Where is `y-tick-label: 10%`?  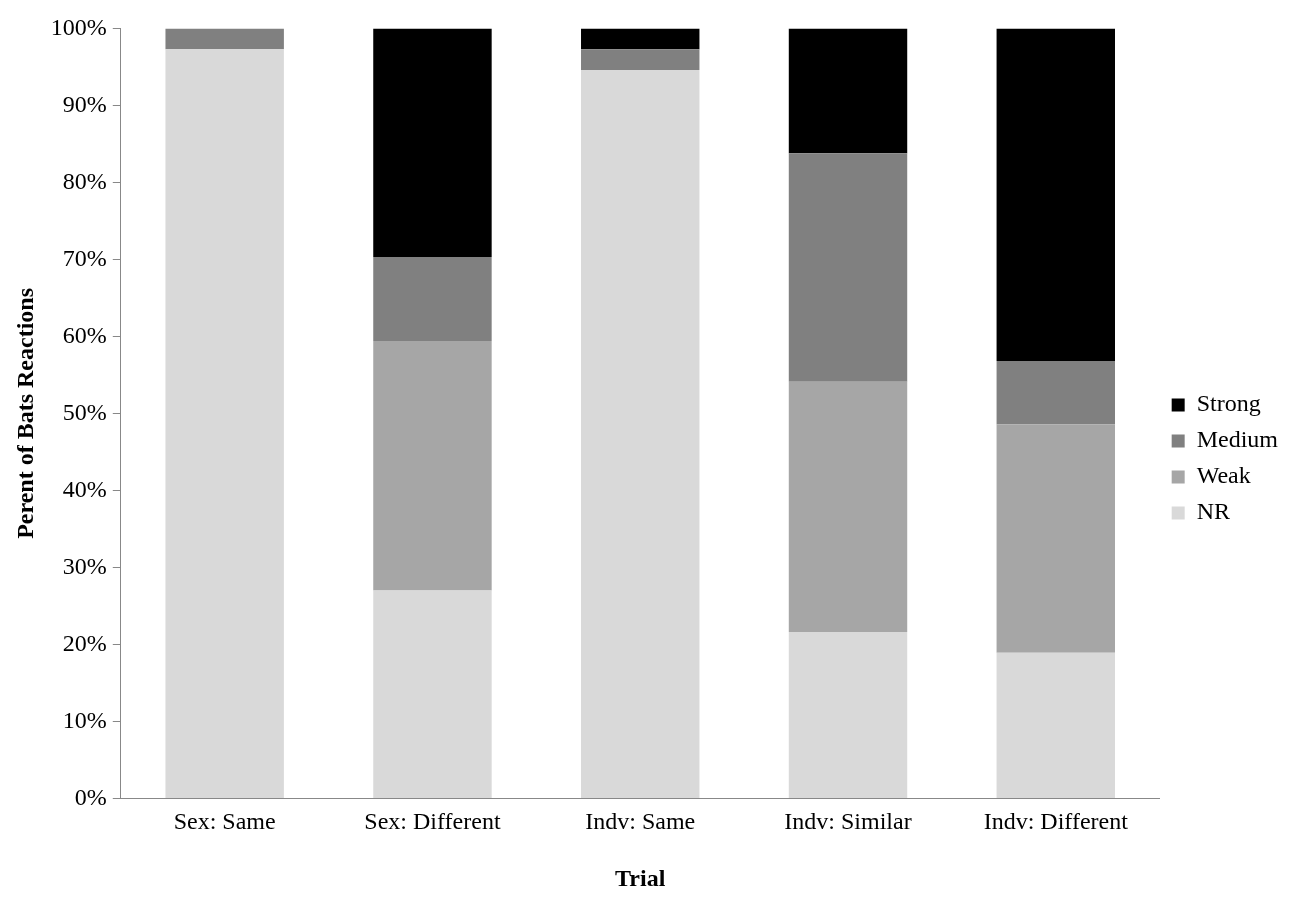
y-tick-label: 10% is located at coordinates (84, 719).